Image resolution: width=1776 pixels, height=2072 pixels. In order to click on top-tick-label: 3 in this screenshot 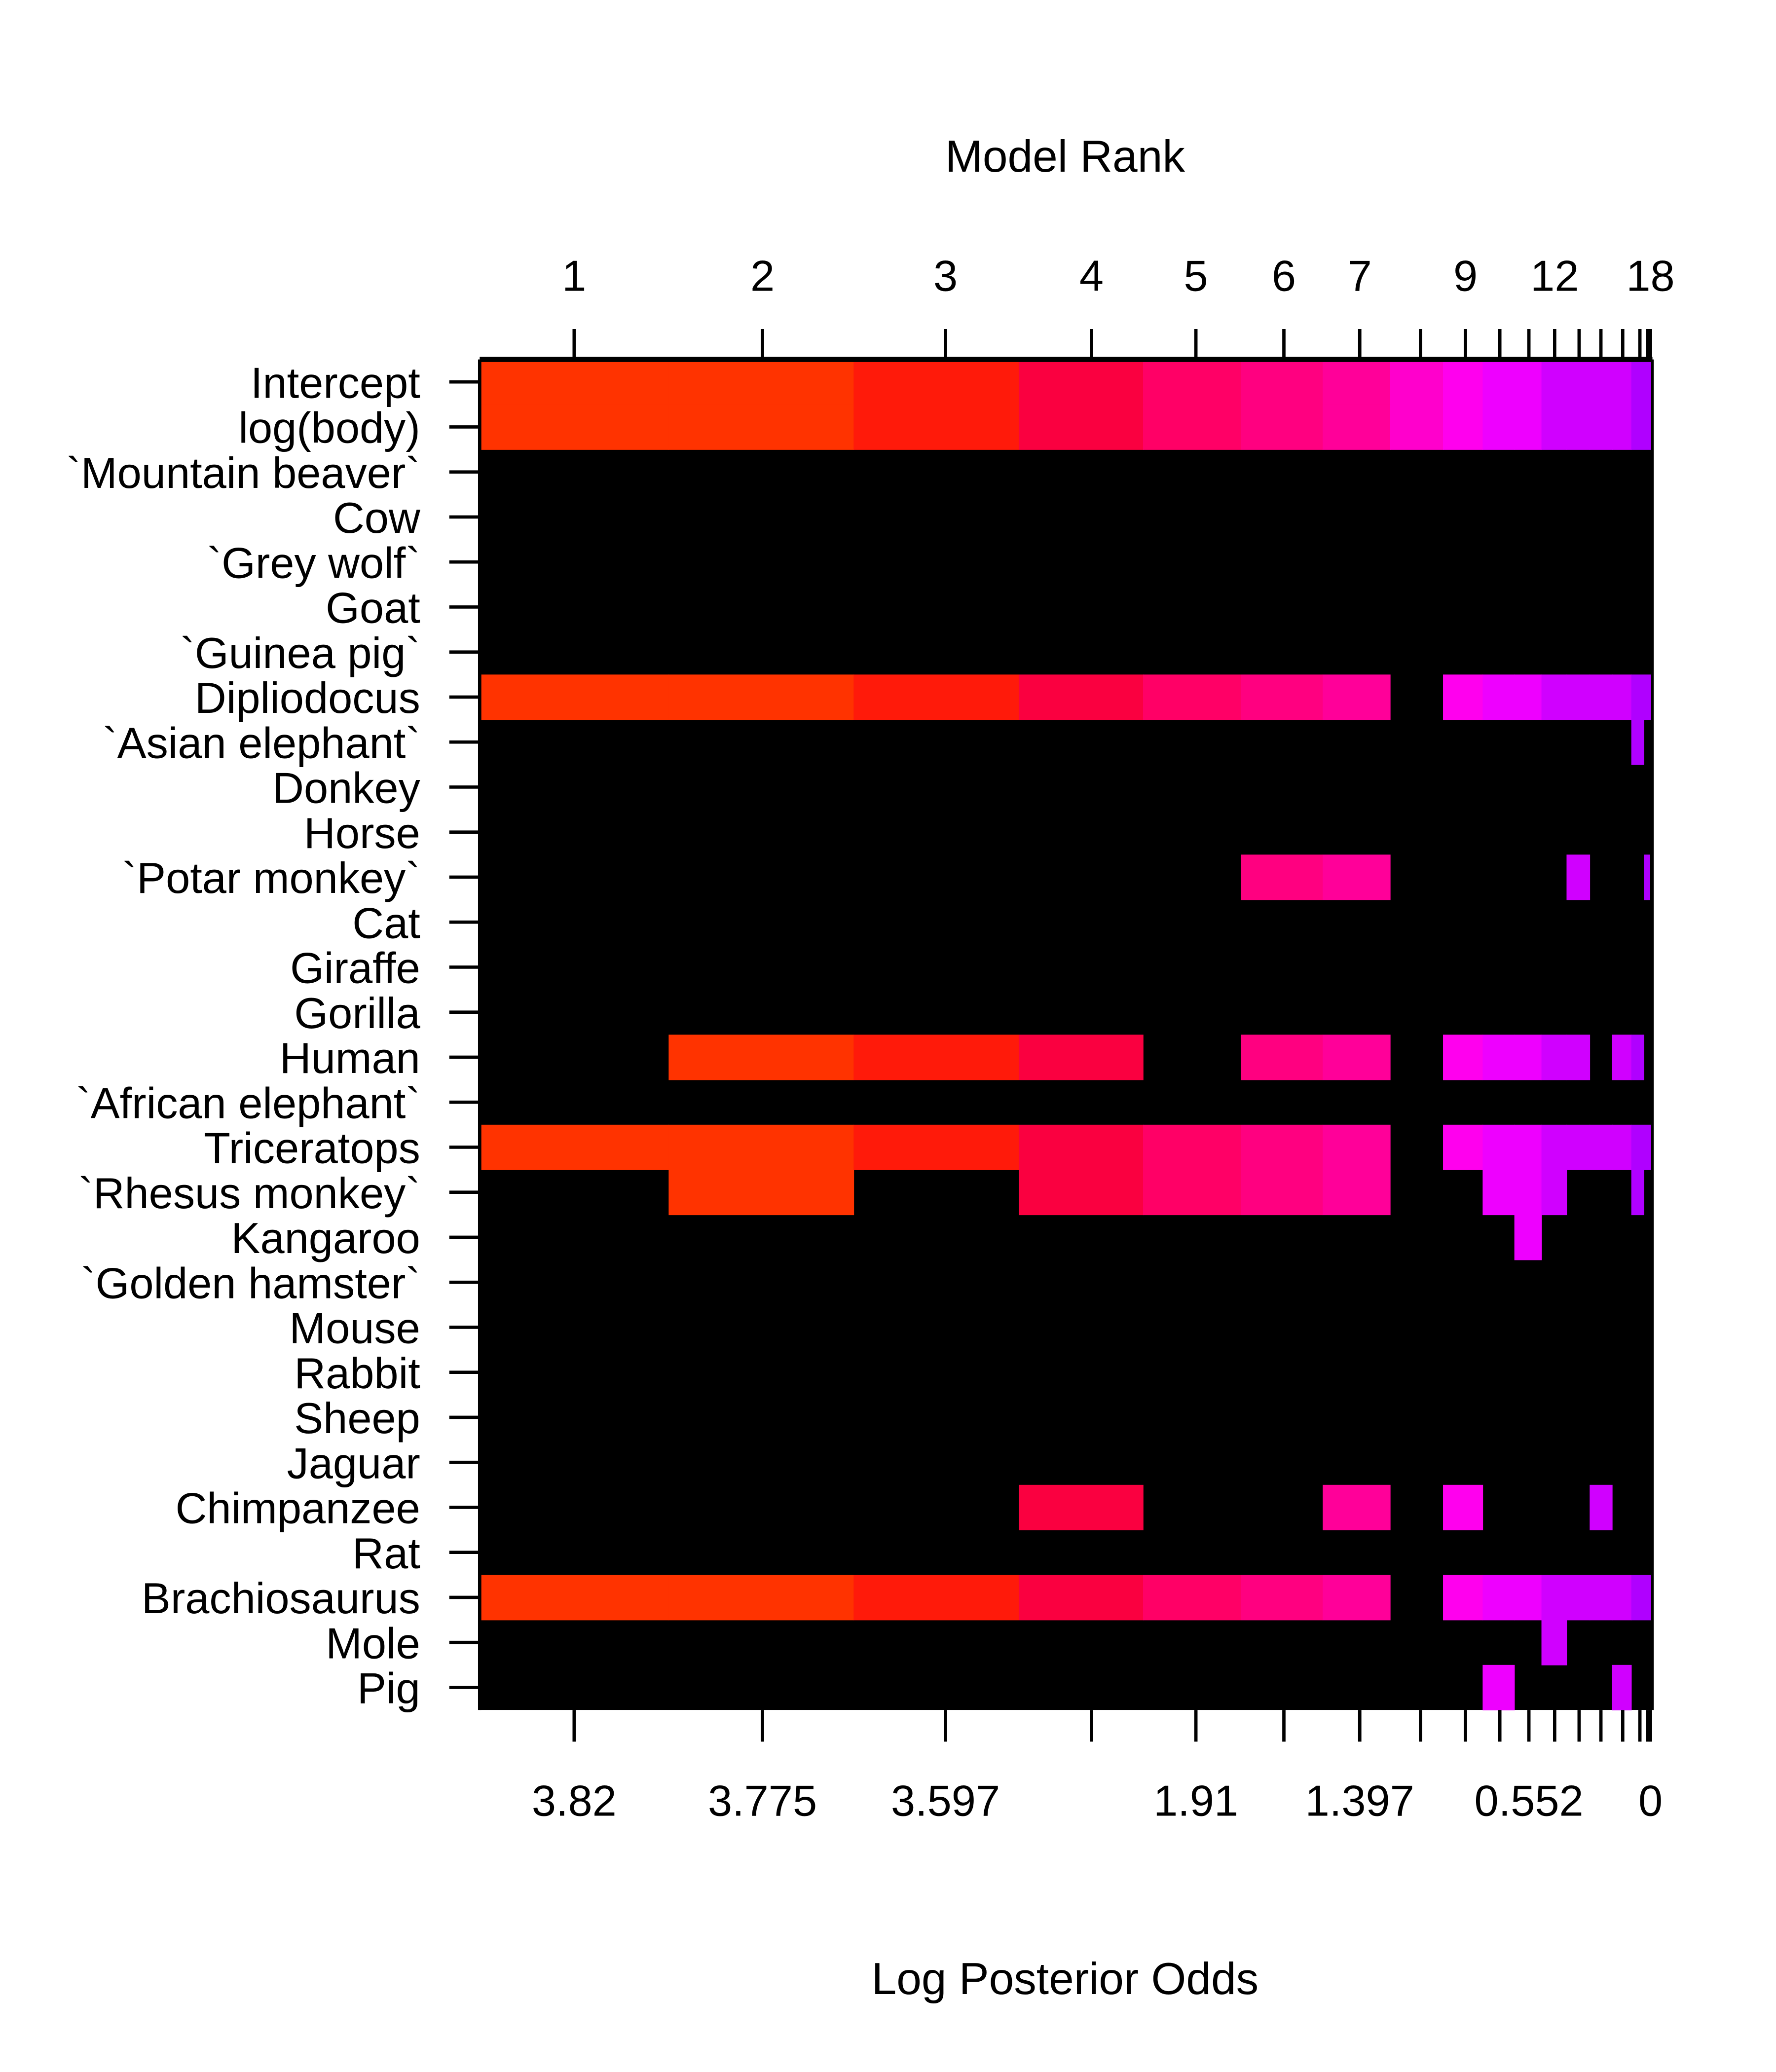, I will do `click(946, 275)`.